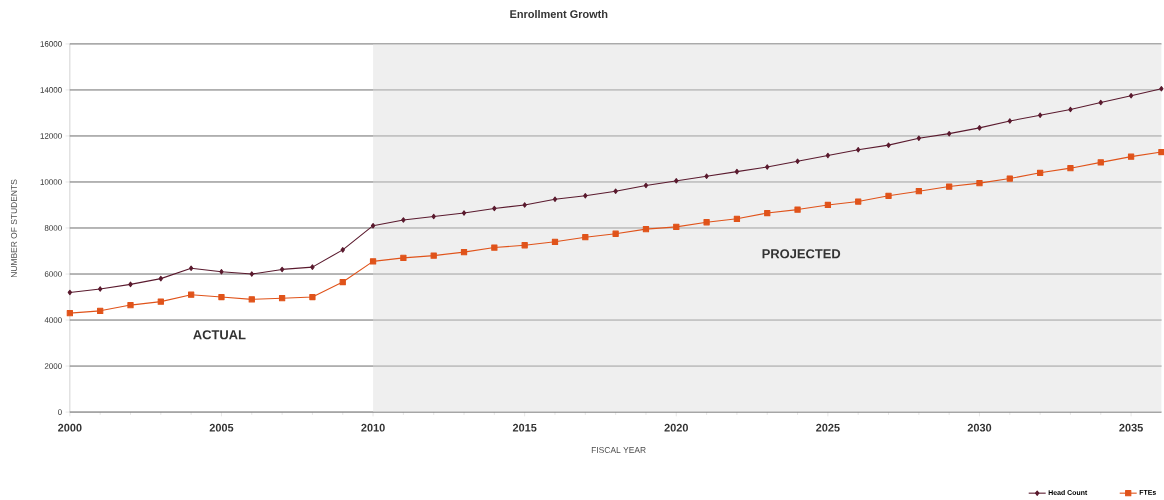 This screenshot has height=500, width=1164. What do you see at coordinates (801, 253) in the screenshot?
I see `annotation: PROJECTED` at bounding box center [801, 253].